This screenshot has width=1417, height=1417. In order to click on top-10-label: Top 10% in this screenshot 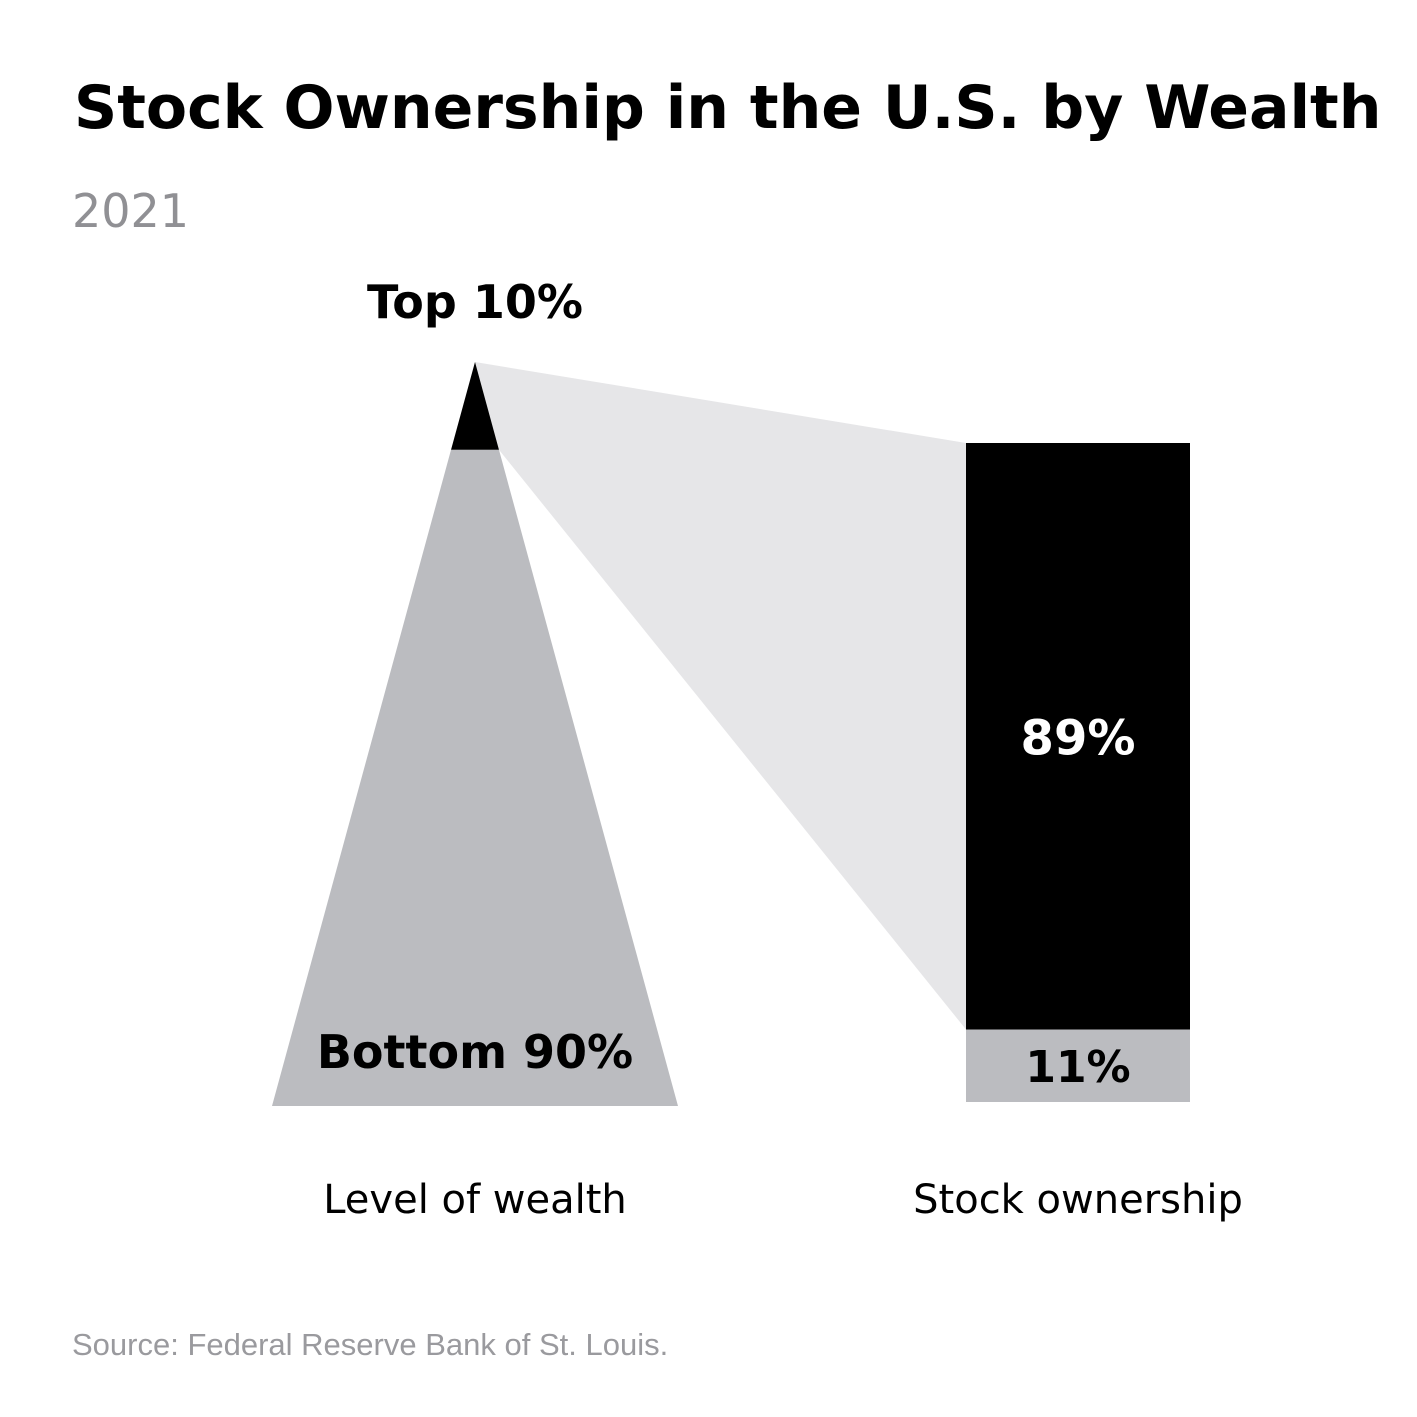, I will do `click(475, 302)`.